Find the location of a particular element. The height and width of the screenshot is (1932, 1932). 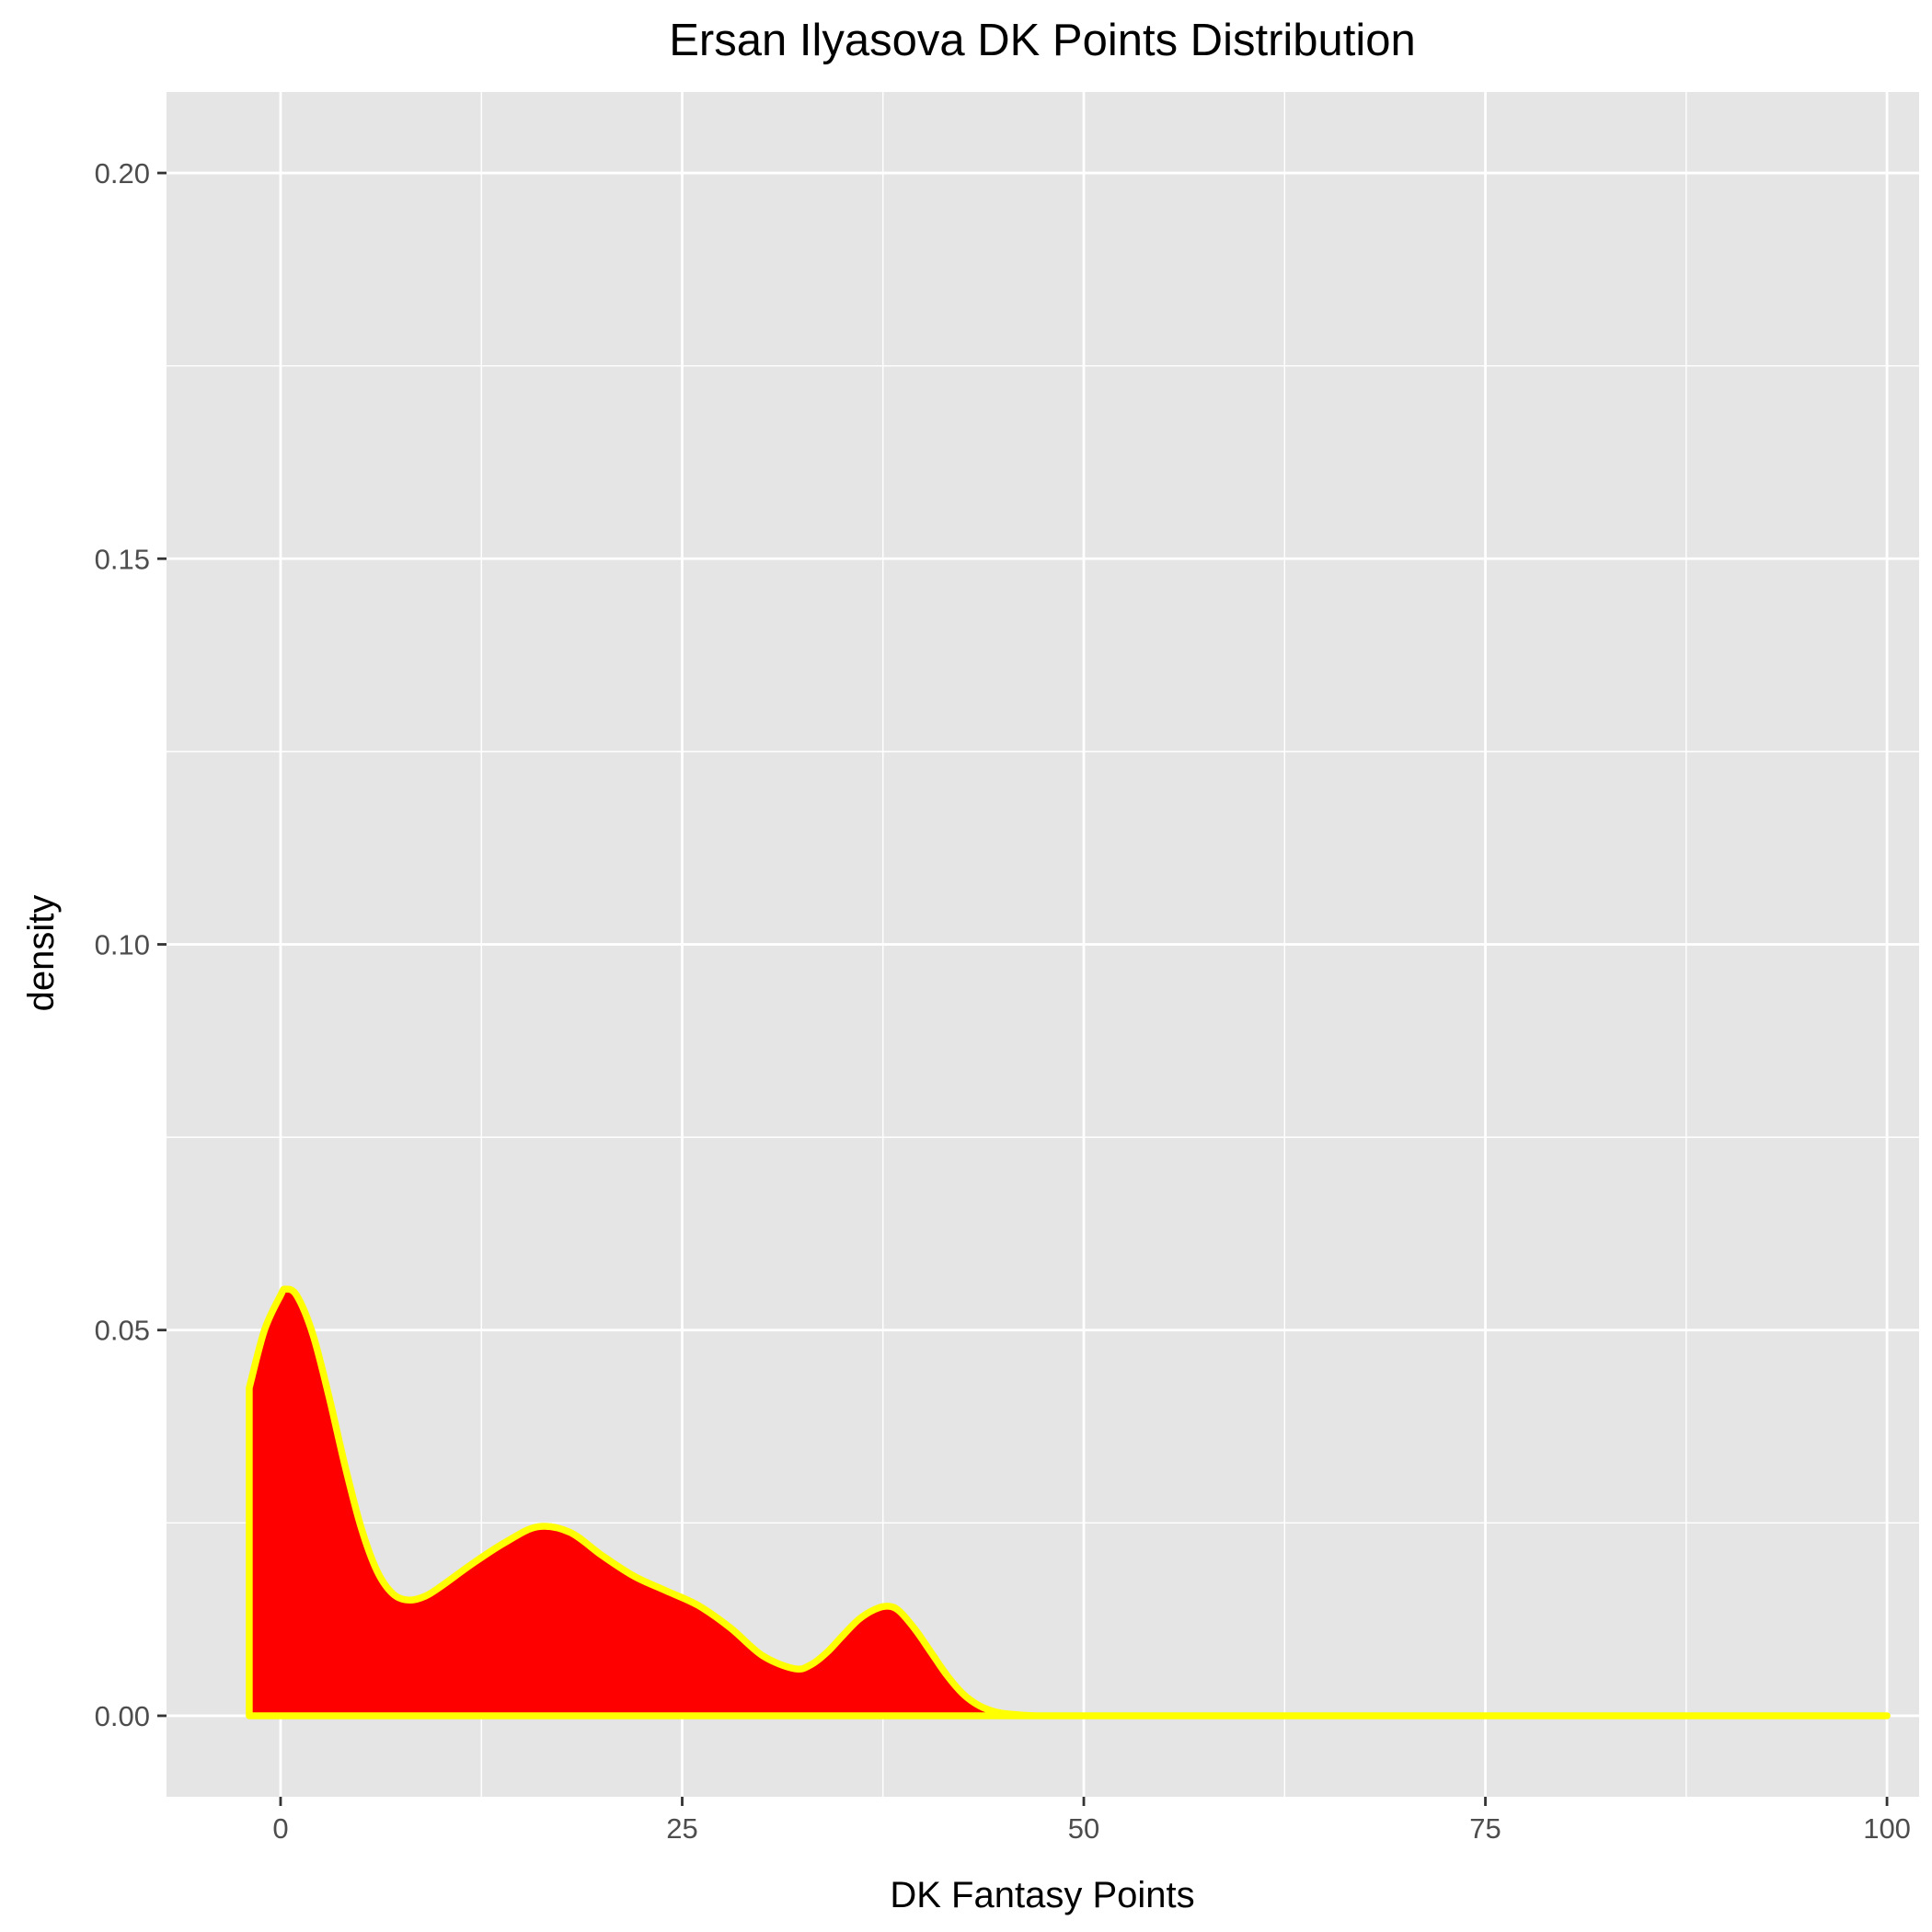

y-tick-label: 0.05 is located at coordinates (122, 1331).